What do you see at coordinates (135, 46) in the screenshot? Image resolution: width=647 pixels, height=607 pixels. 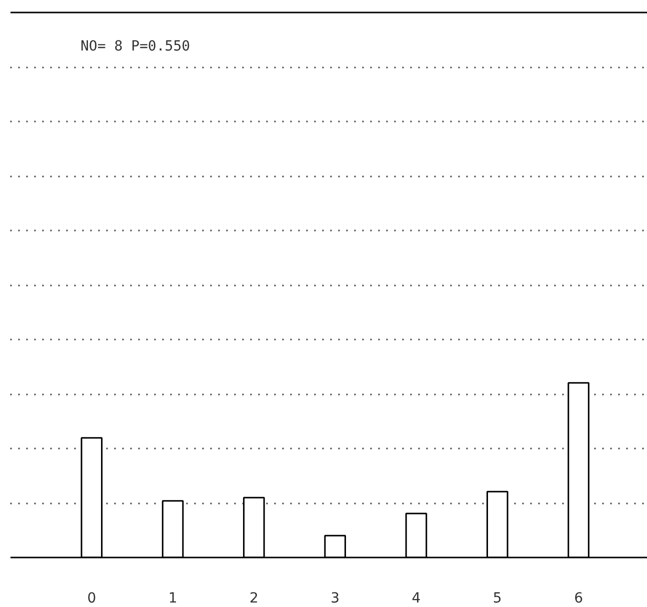 I see `chart-title: NO= 8 P=0.550` at bounding box center [135, 46].